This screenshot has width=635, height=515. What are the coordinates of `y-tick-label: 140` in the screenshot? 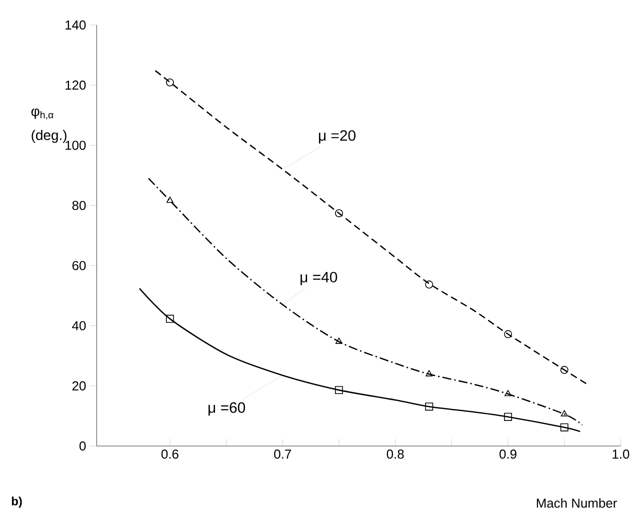 It's located at (76, 25).